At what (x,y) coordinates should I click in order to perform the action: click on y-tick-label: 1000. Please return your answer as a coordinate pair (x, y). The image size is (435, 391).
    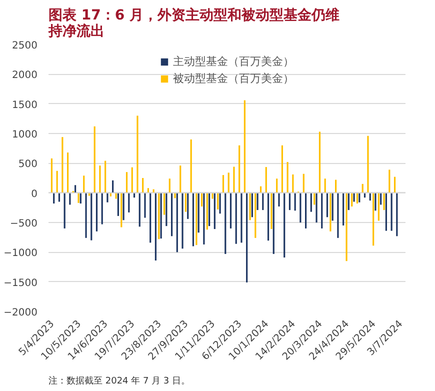
    Looking at the image, I should click on (25, 135).